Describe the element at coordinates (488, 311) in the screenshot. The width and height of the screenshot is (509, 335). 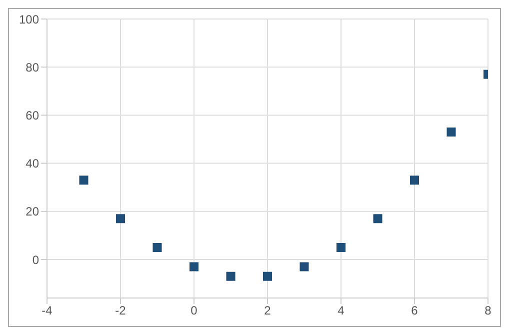
I see `x-tick-label: 8` at that location.